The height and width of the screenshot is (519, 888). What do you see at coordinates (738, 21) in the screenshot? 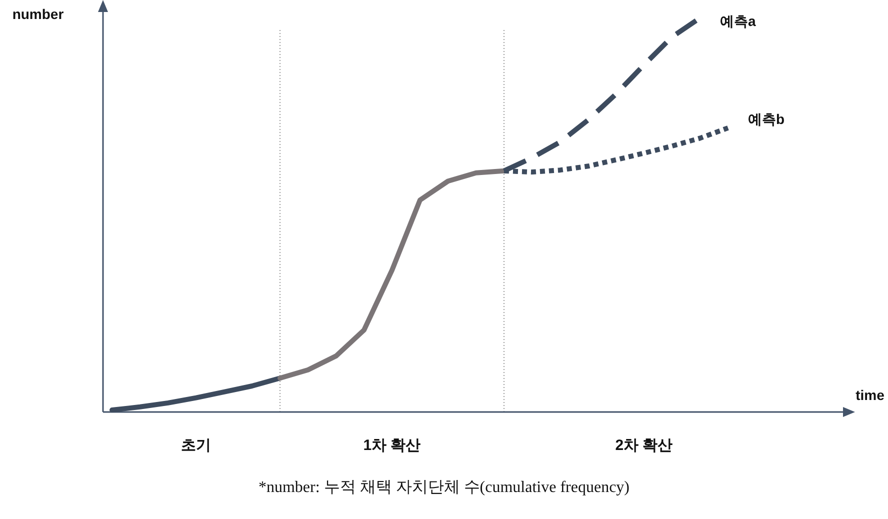
I see `series-label: 예측a` at bounding box center [738, 21].